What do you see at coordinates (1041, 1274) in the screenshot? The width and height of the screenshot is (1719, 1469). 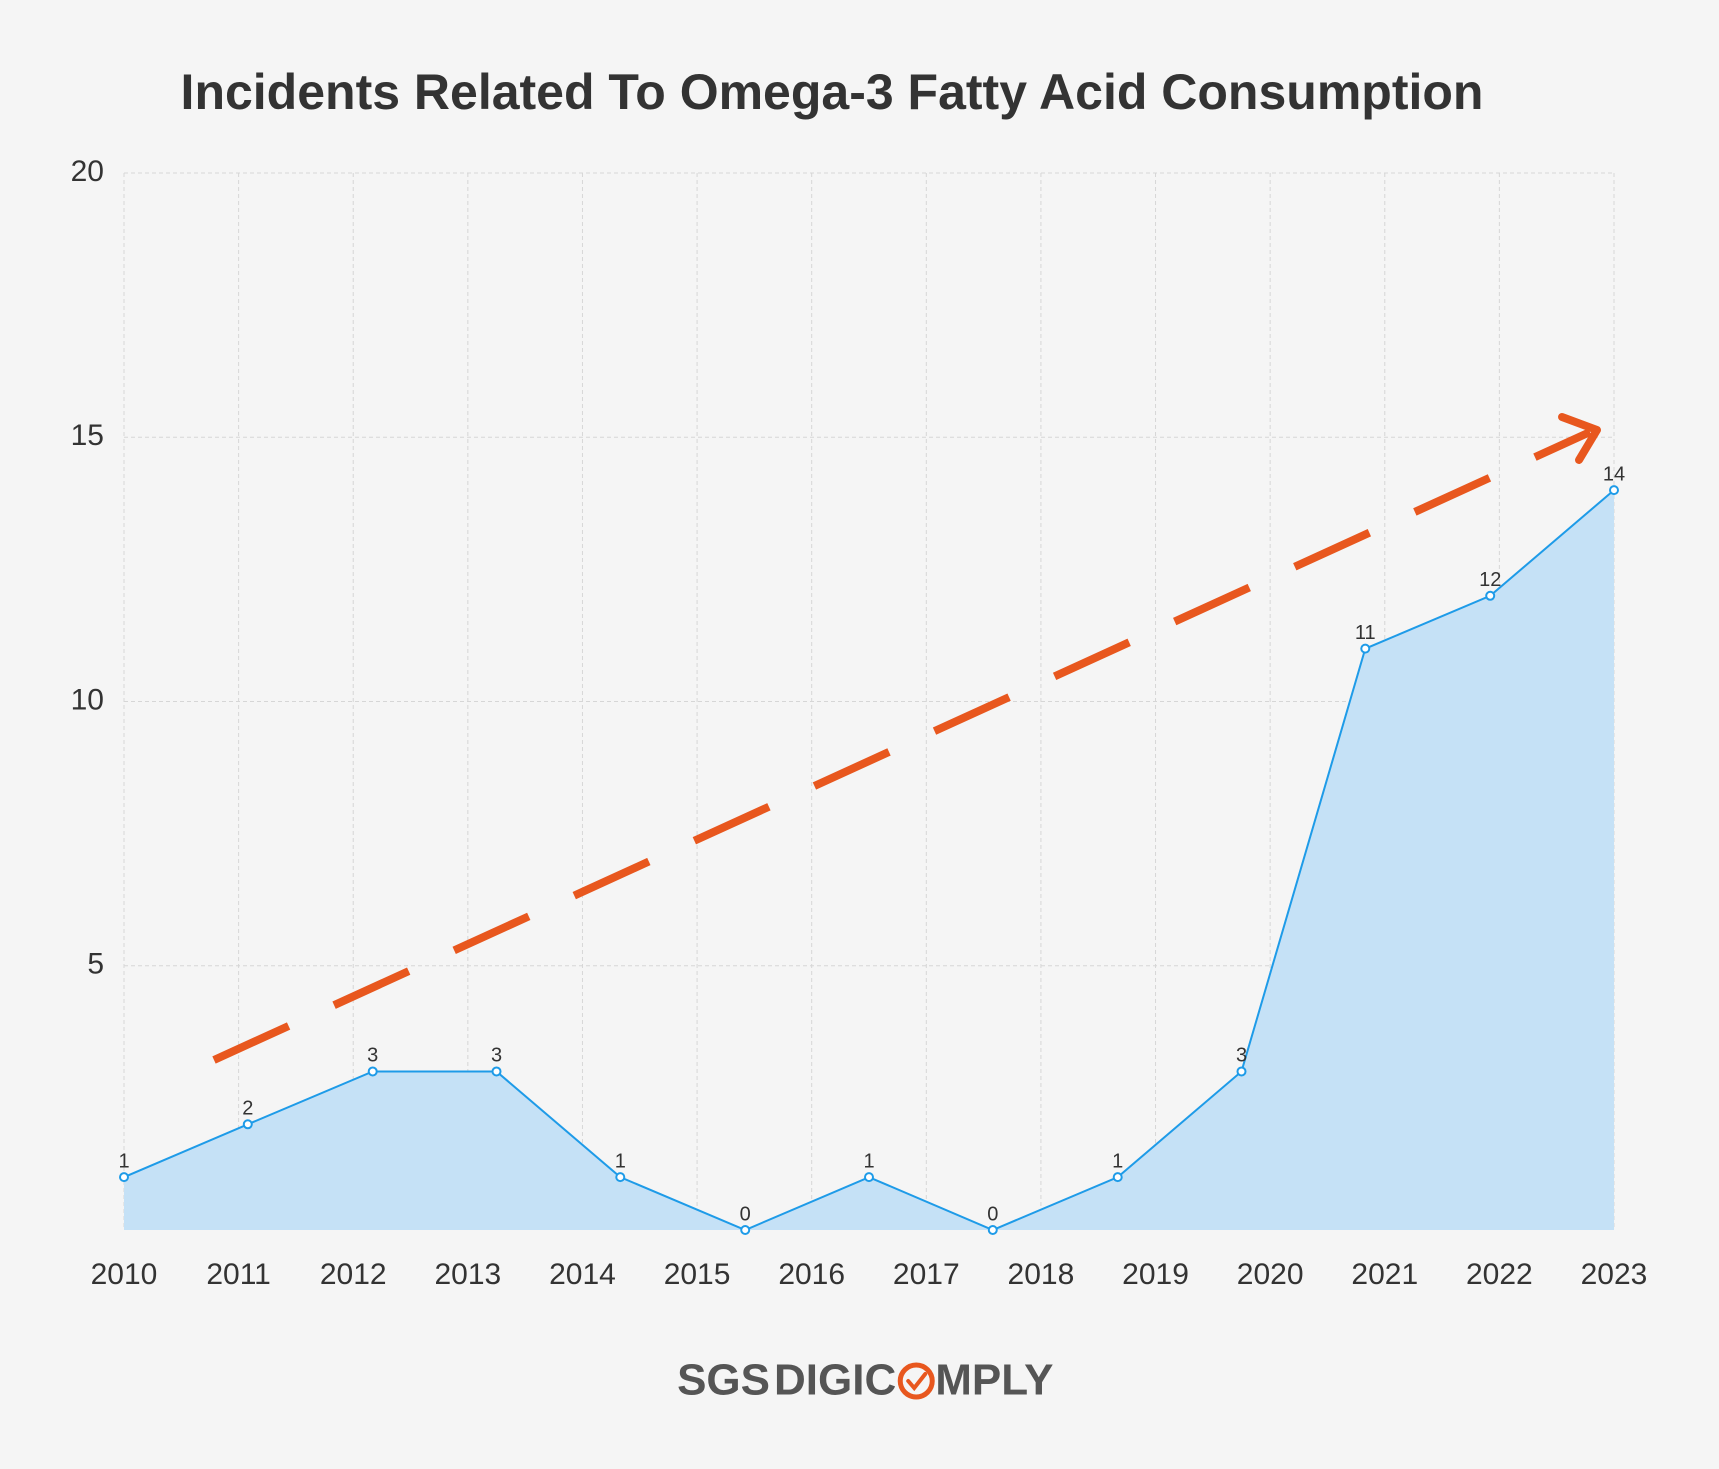 I see `x-tick-label: 2018` at bounding box center [1041, 1274].